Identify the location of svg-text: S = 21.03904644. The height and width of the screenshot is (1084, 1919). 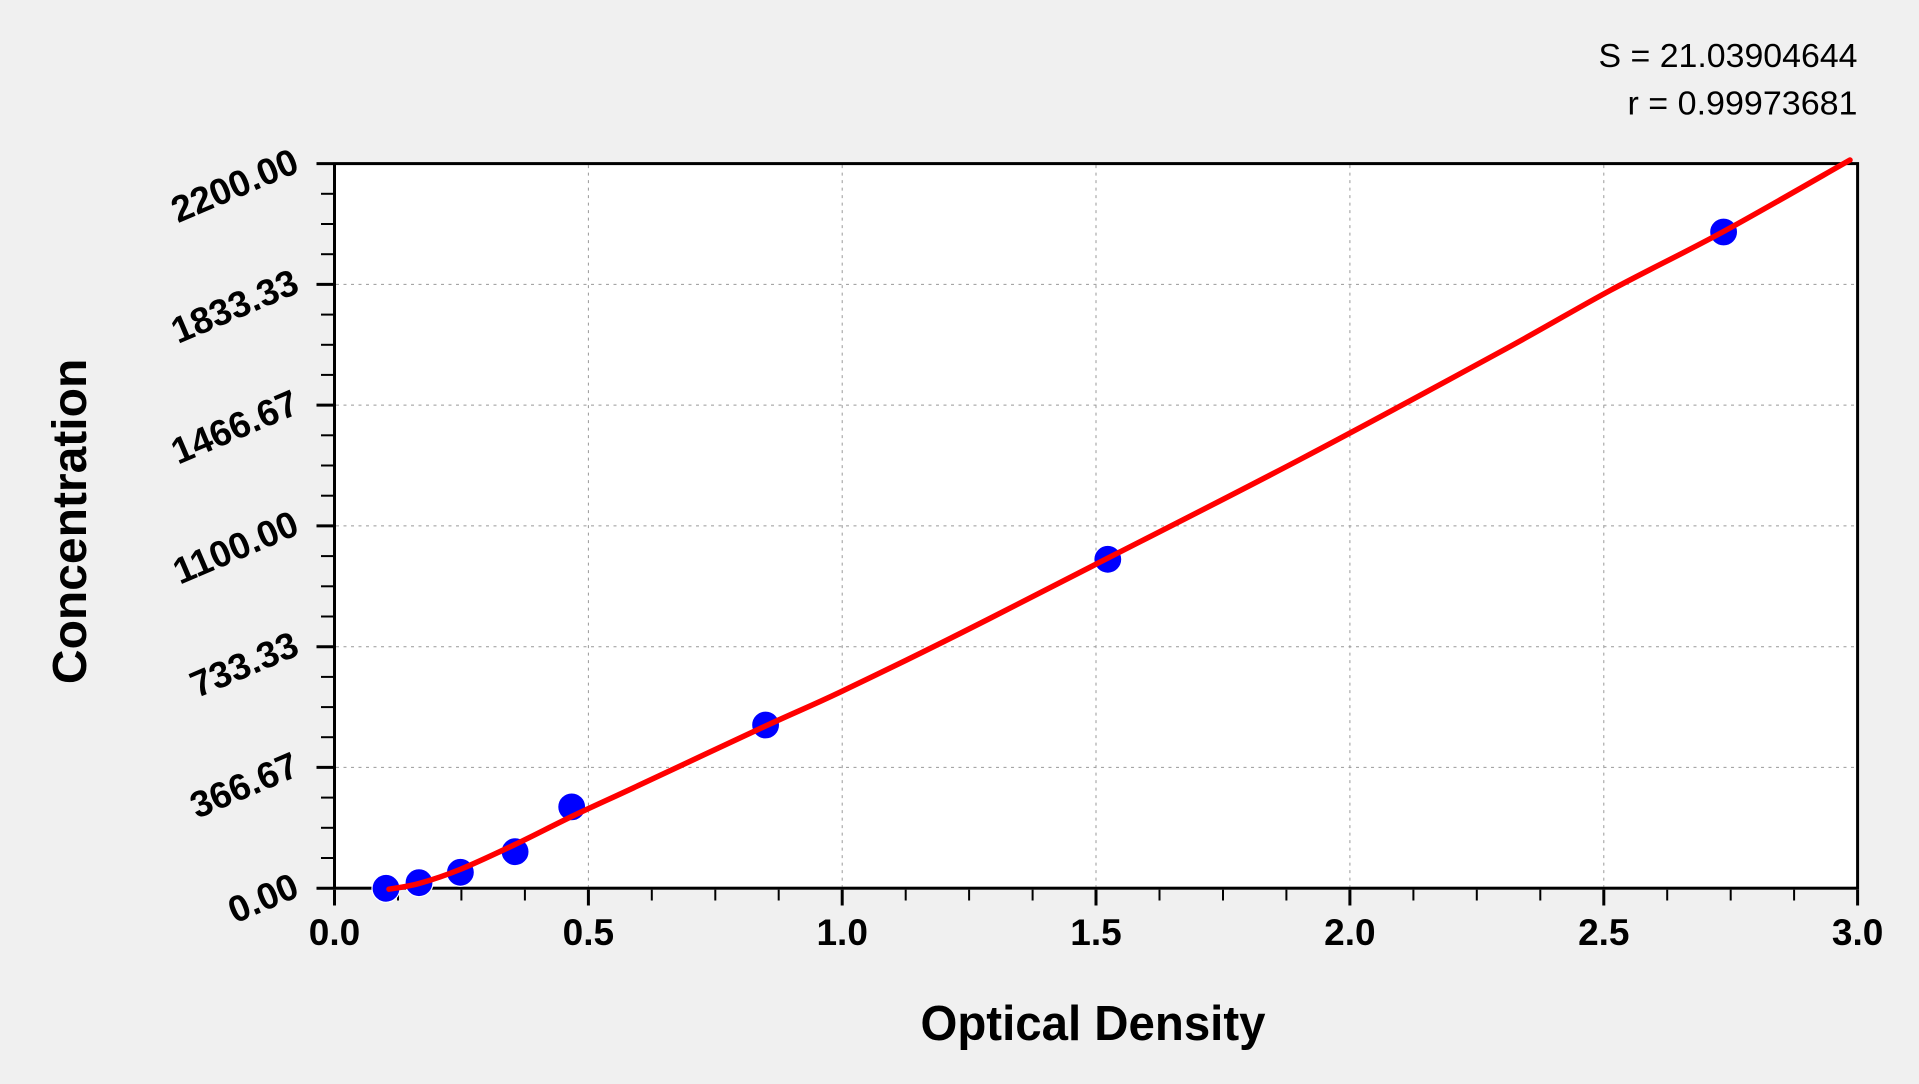
(1728, 55).